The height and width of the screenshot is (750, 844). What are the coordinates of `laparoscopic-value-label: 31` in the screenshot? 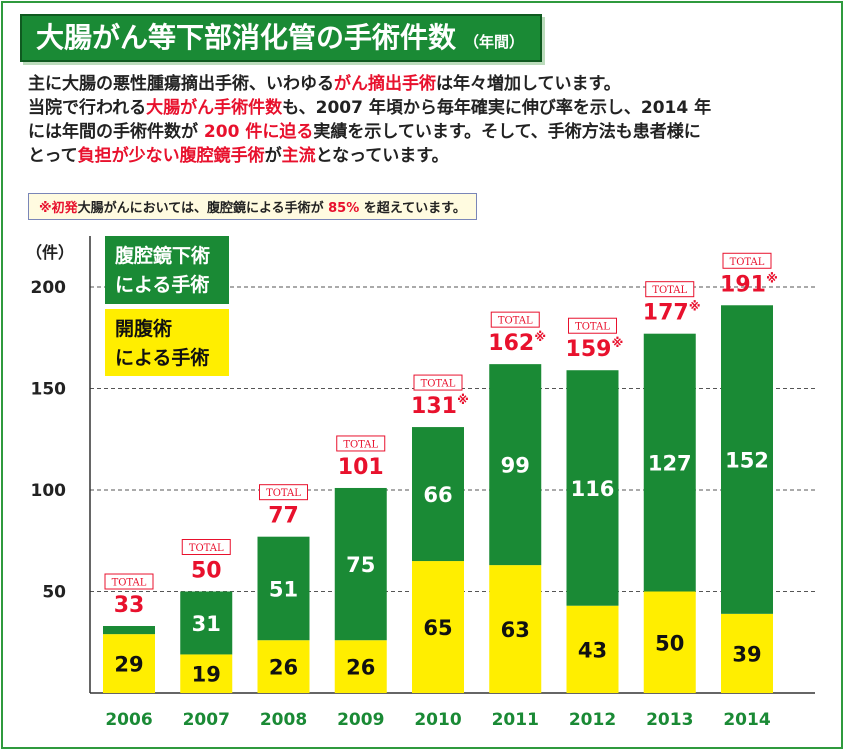 It's located at (206, 624).